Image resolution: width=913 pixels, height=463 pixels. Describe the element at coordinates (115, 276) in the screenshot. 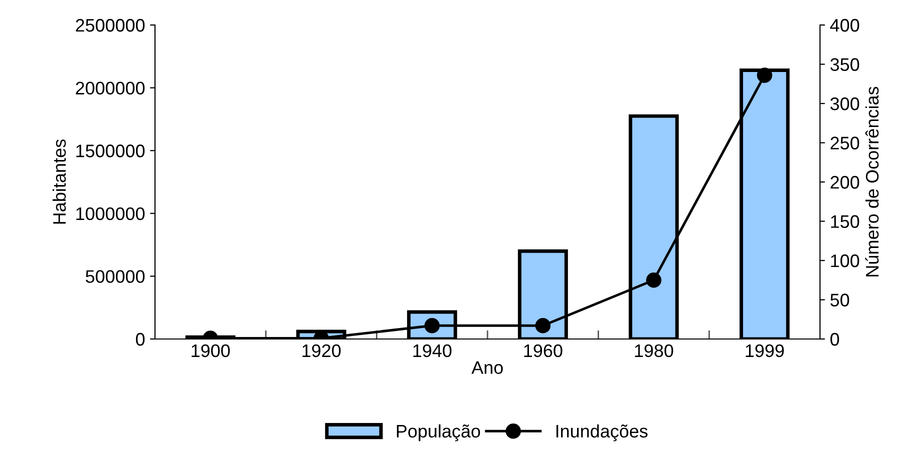

I see `y-tick-label: 500000` at that location.